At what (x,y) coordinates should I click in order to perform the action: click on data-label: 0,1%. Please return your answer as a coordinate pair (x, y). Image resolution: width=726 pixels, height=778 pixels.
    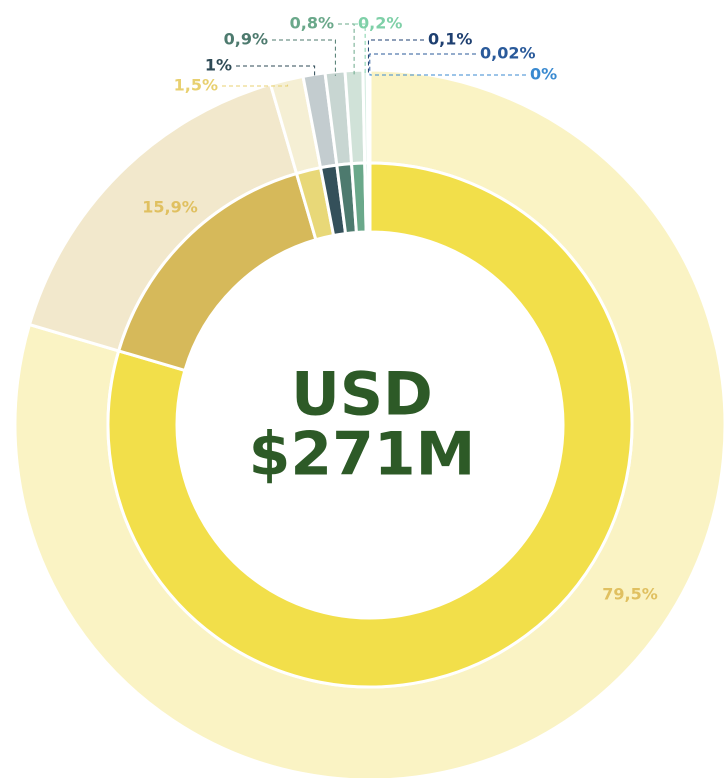
    Looking at the image, I should click on (450, 39).